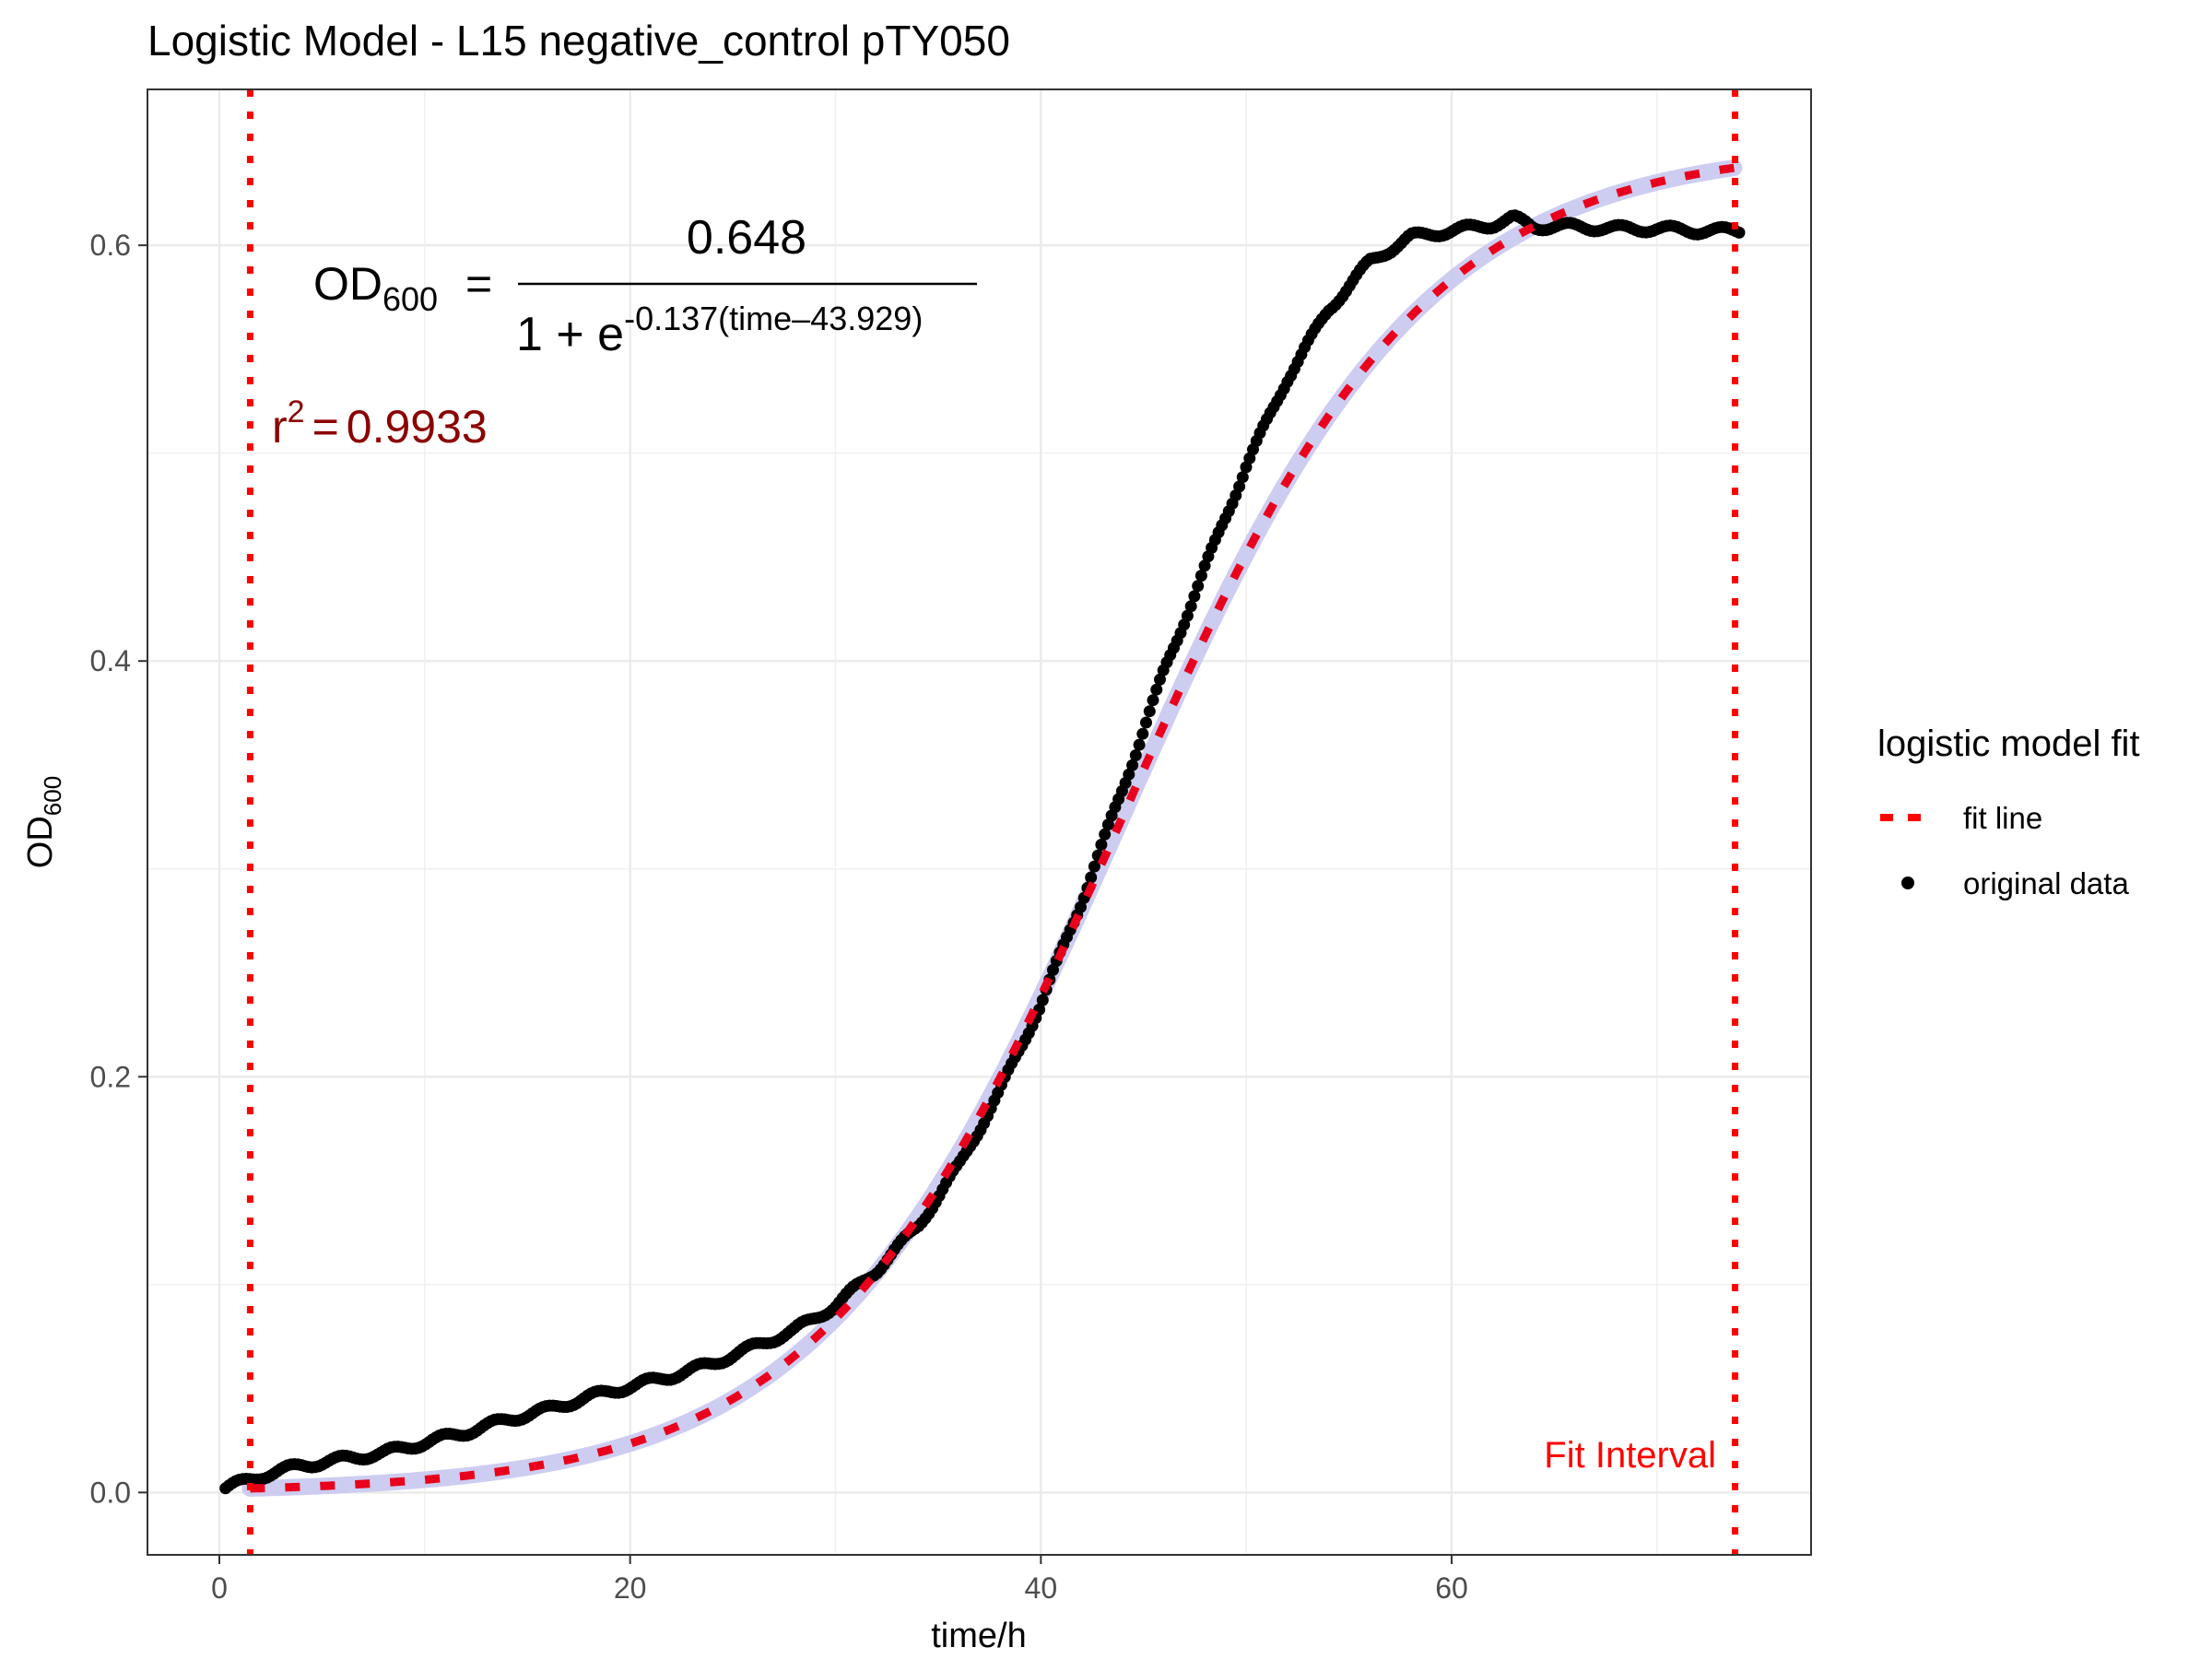  What do you see at coordinates (110, 660) in the screenshot?
I see `y-tick-label: 0.4` at bounding box center [110, 660].